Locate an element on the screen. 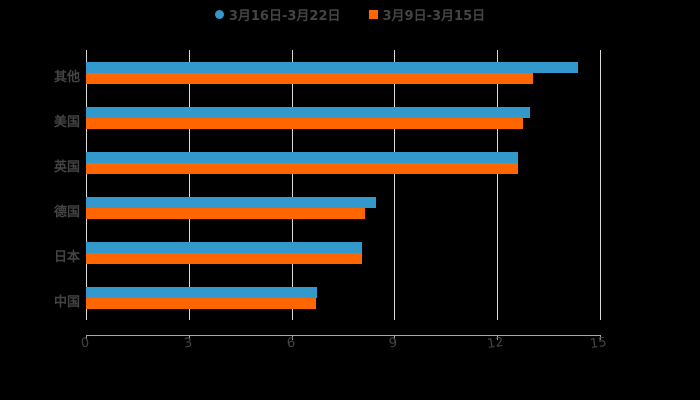 This screenshot has width=700, height=400. legend-item-series-2: 3月9日-3月15日 is located at coordinates (427, 14).